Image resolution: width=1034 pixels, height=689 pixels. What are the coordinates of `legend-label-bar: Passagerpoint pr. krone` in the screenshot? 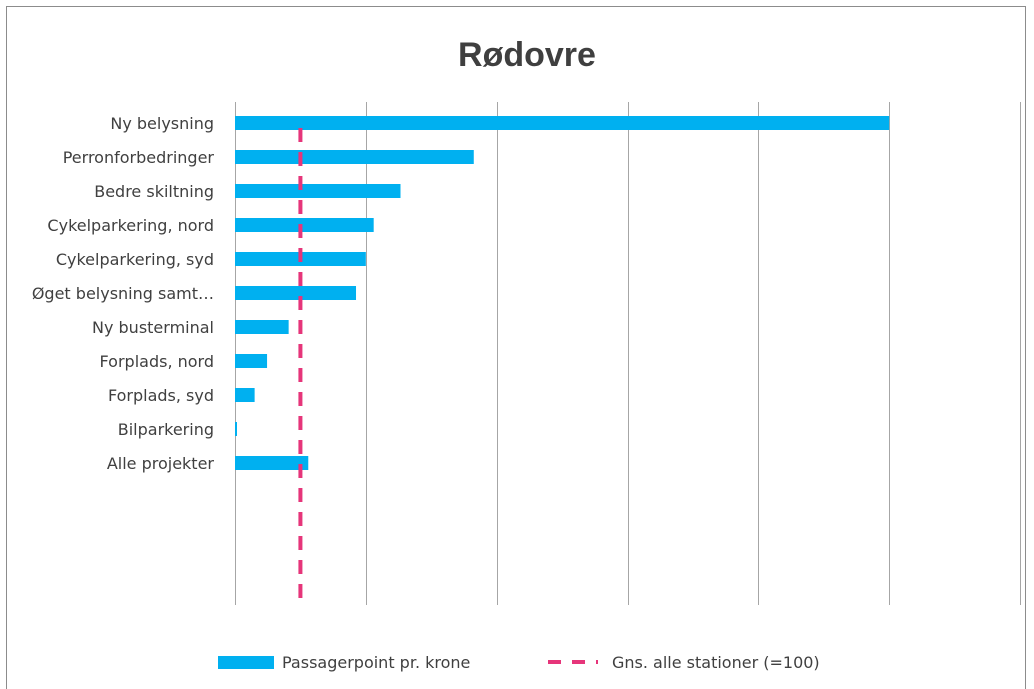 It's located at (376, 662).